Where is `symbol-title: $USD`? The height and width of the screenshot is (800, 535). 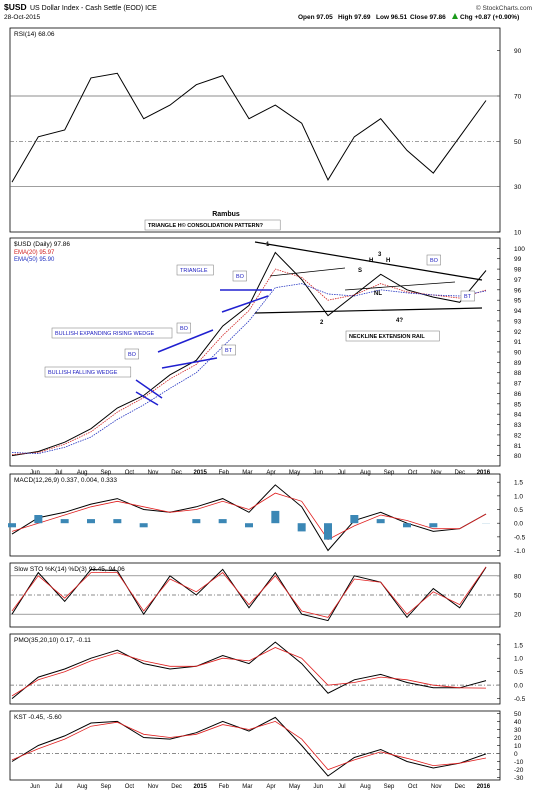
symbol-title: $USD is located at coordinates (15, 7).